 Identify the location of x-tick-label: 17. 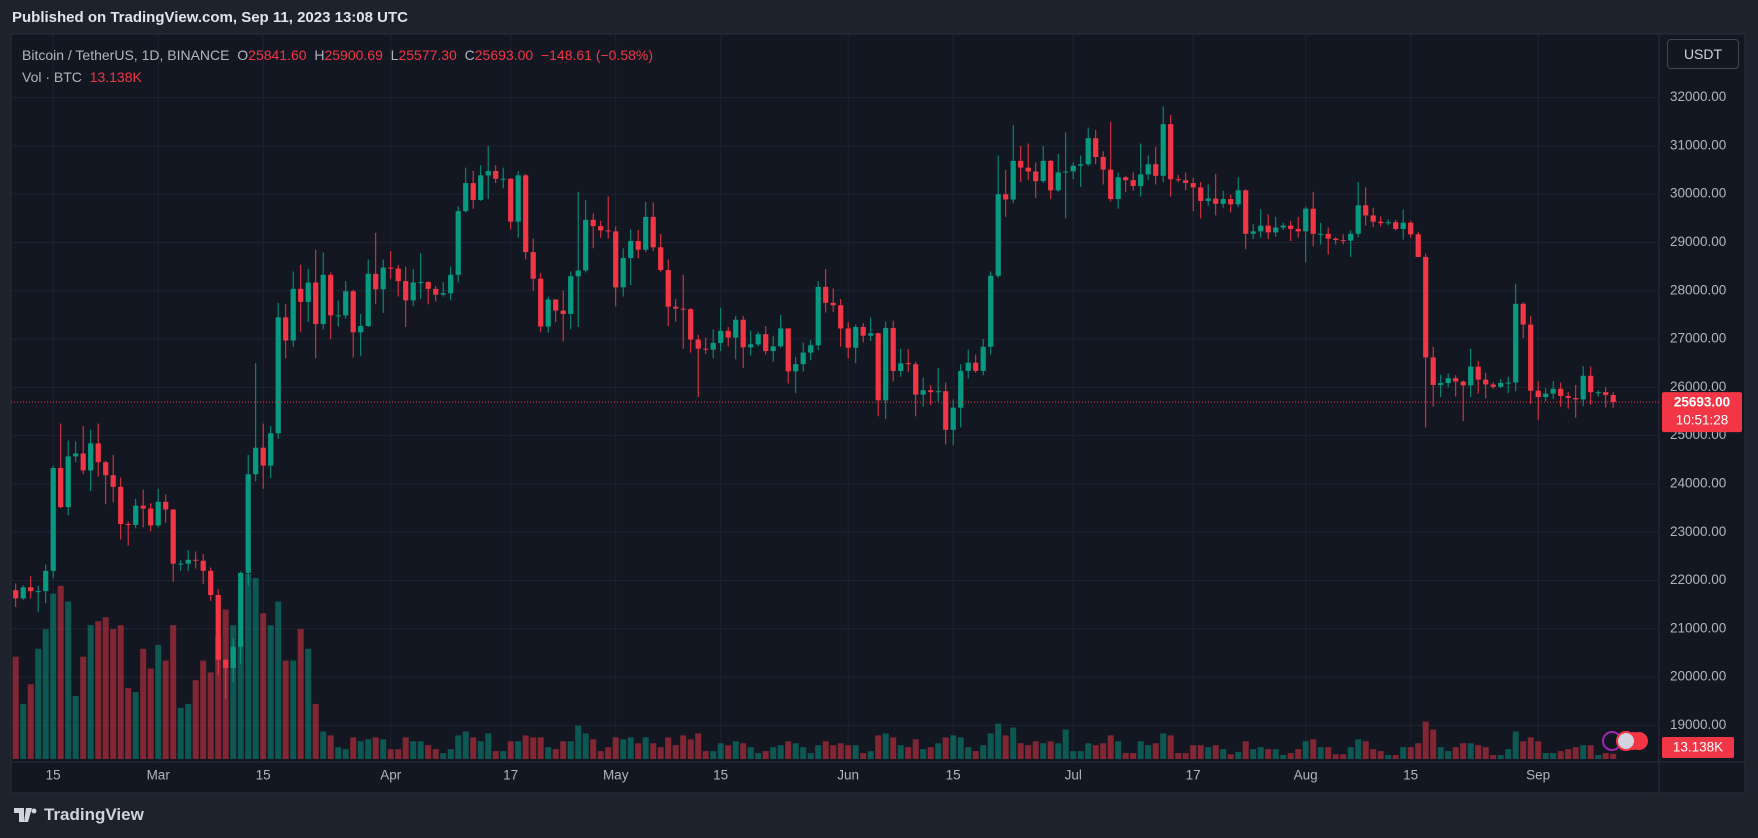
(1193, 775).